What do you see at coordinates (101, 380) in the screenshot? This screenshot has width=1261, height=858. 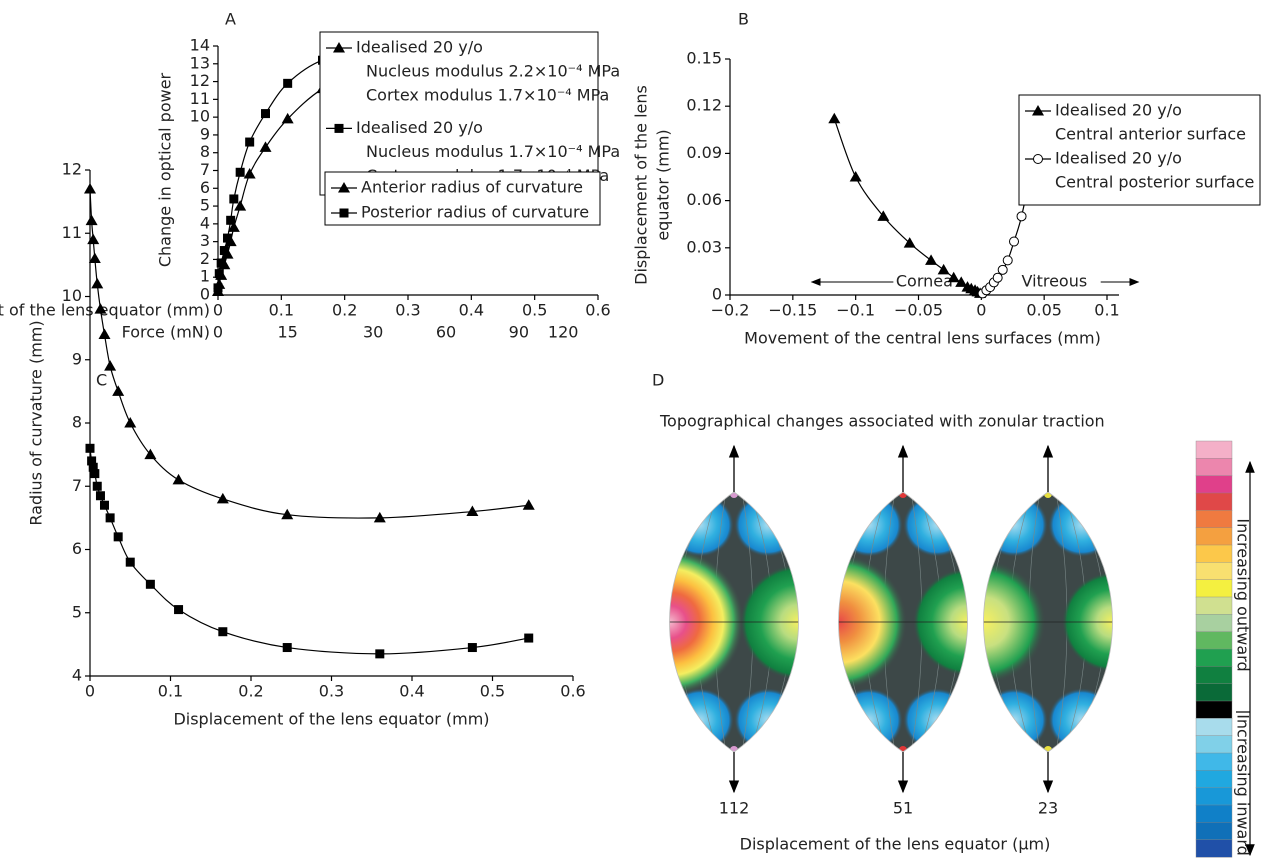 I see `panel-label: C` at bounding box center [101, 380].